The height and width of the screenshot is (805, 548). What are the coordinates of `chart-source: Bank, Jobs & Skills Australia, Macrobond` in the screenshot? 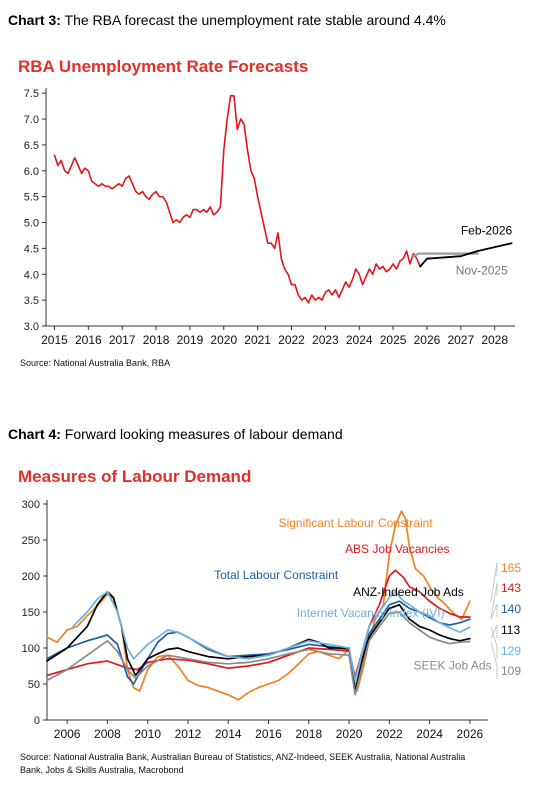 It's located at (102, 770).